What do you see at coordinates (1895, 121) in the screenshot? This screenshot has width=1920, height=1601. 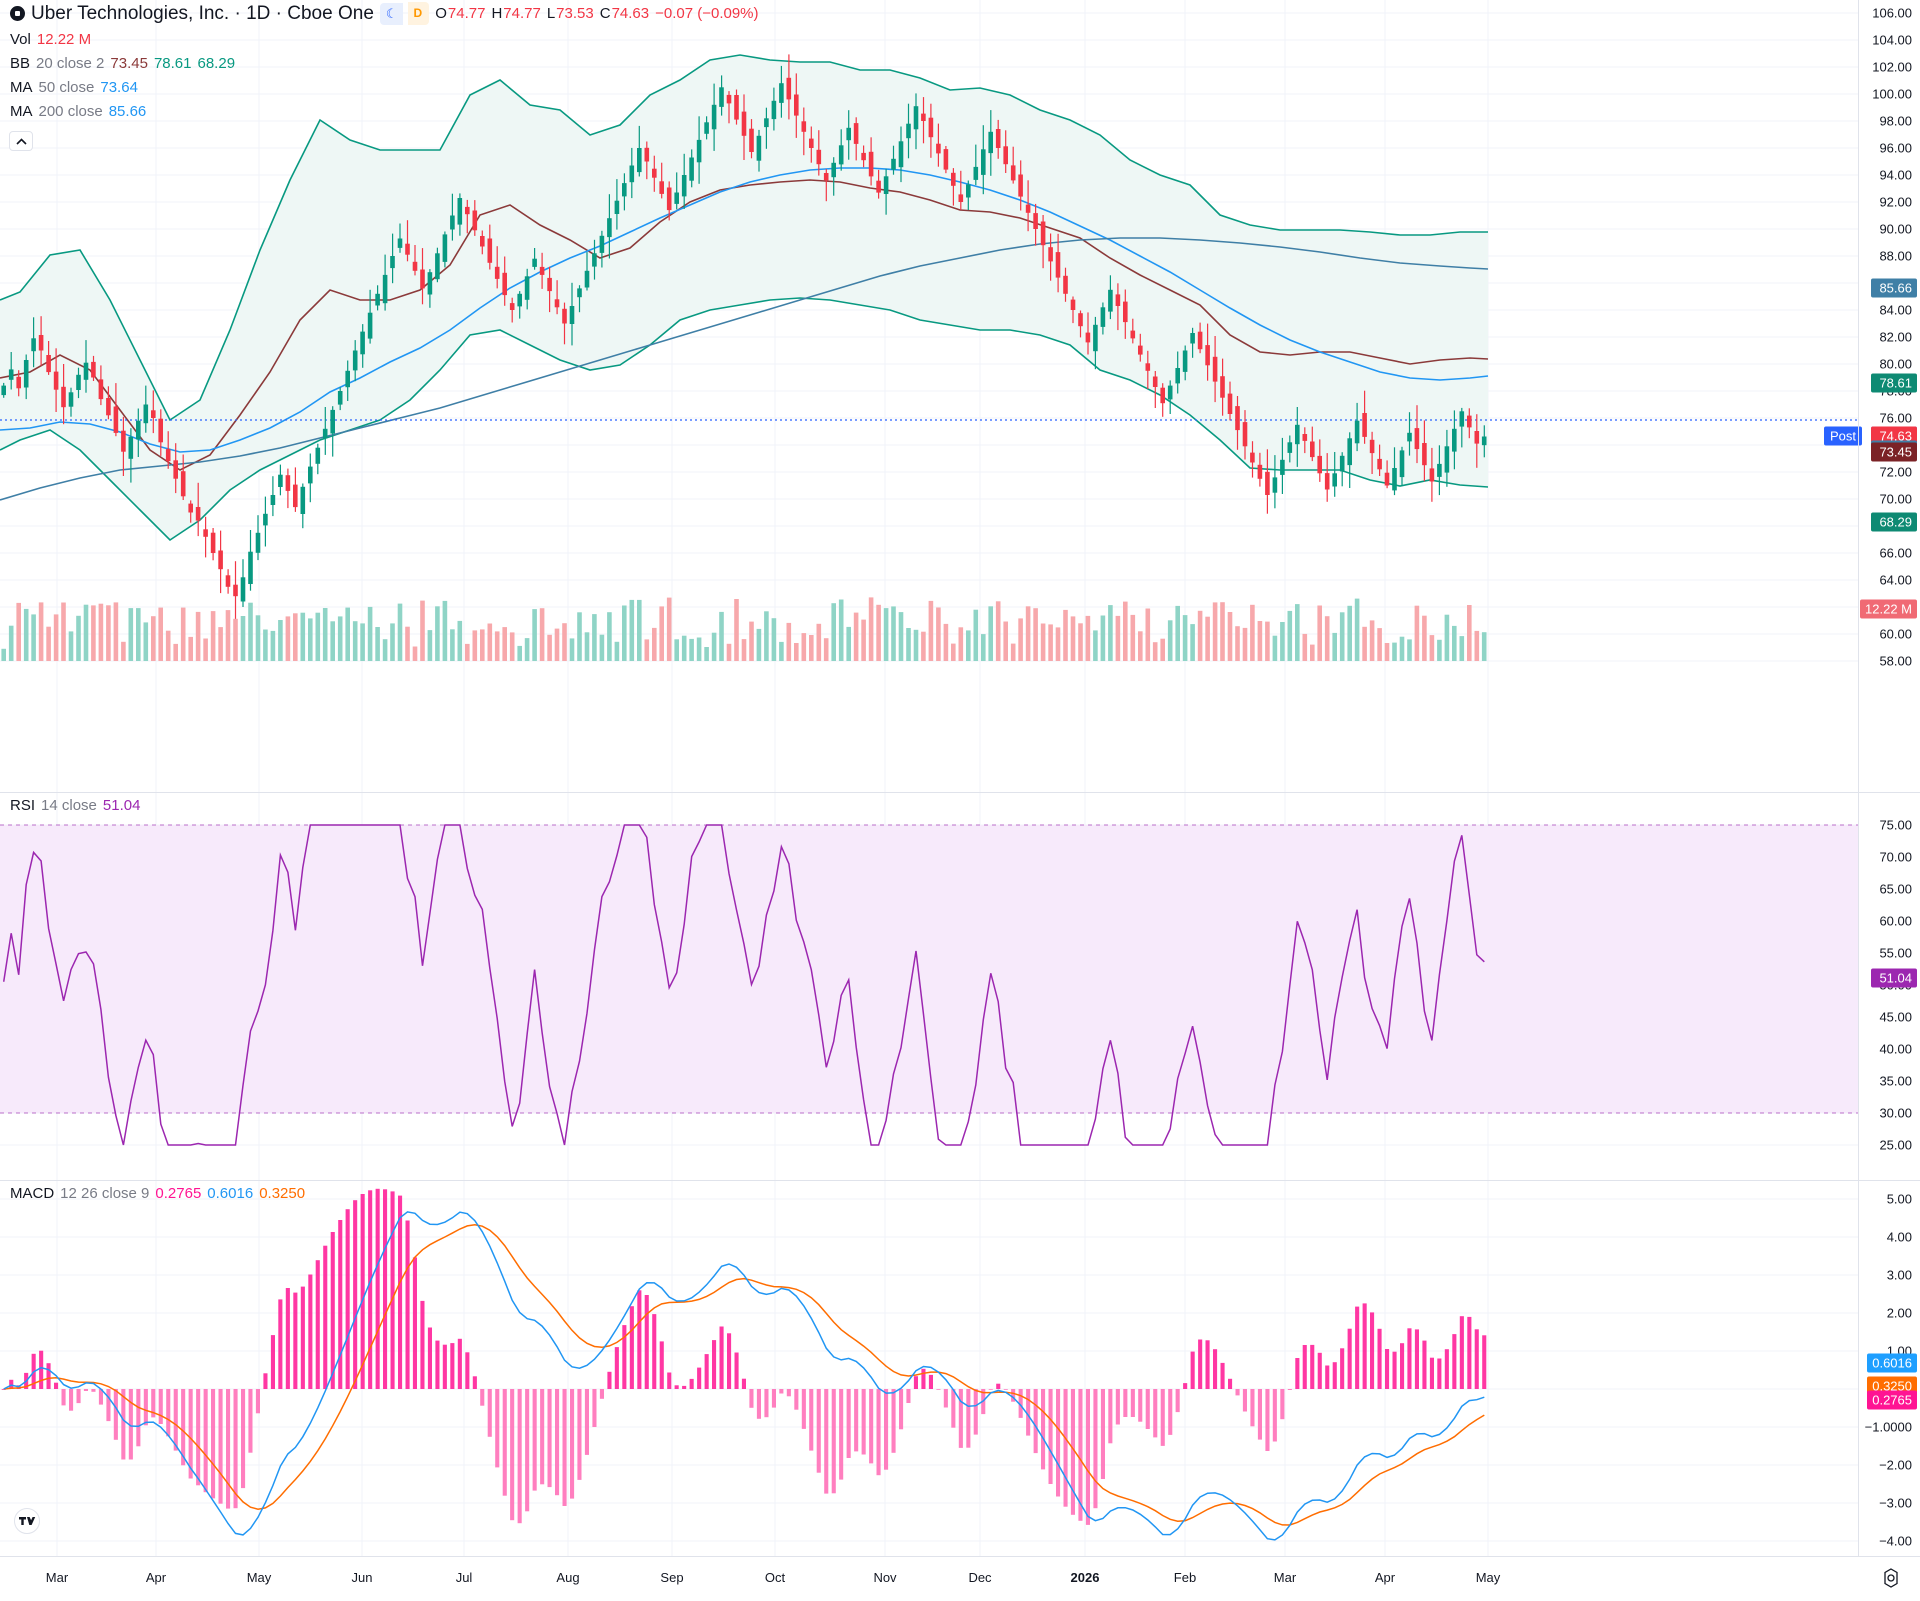 I see `price-tick: 98.00` at bounding box center [1895, 121].